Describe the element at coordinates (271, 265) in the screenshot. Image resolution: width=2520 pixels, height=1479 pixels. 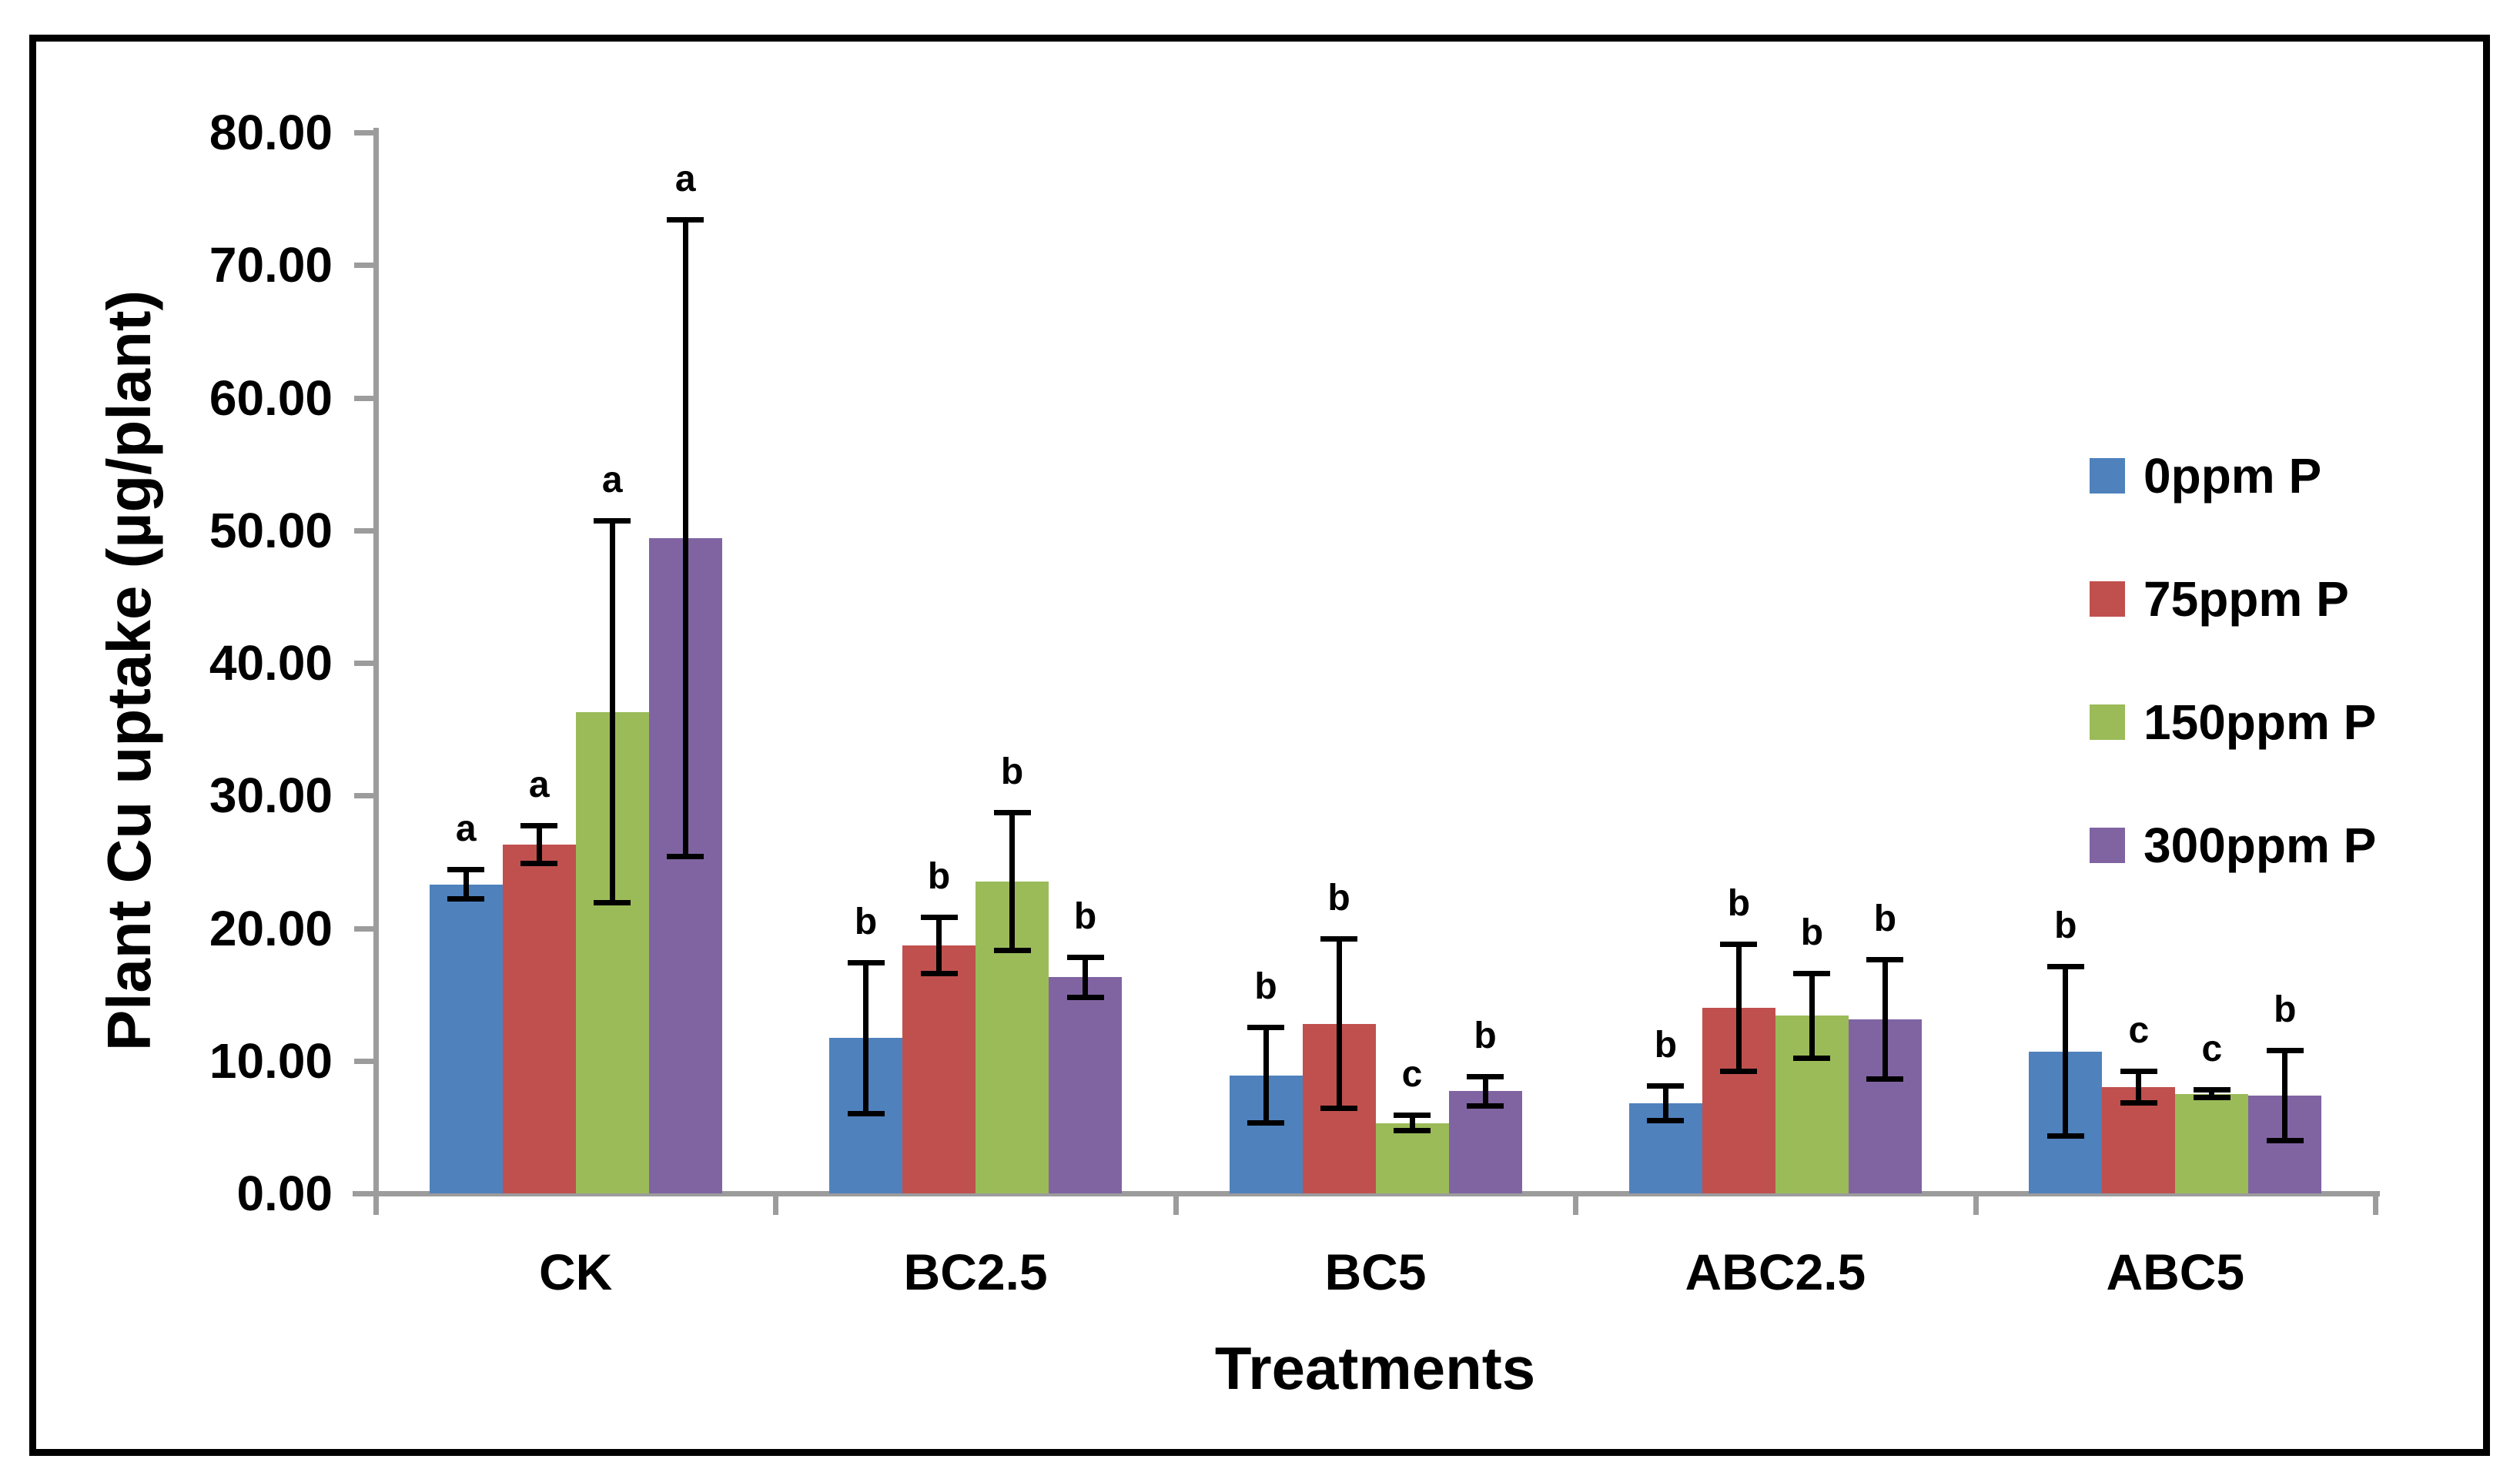
I see `y-tick-label: 70.00` at that location.